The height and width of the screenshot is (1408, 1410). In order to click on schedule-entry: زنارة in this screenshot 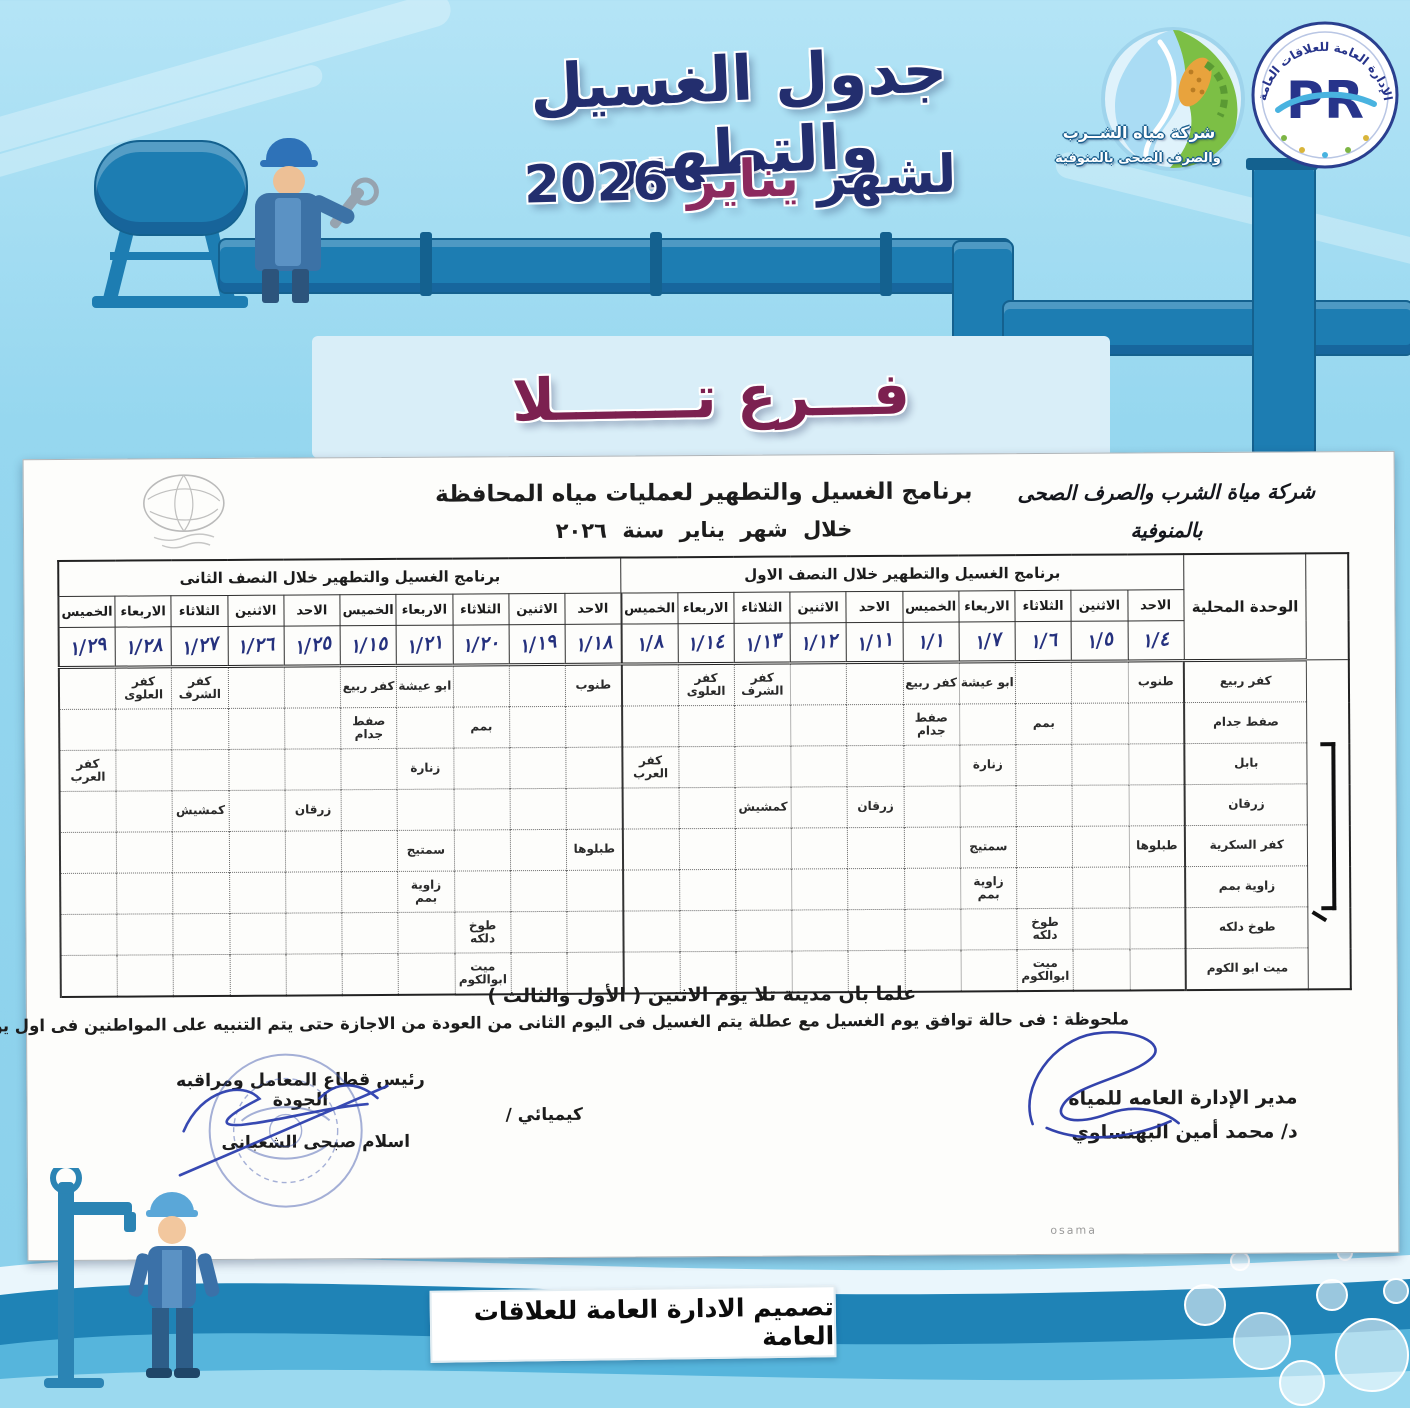, I will do `click(425, 769)`.